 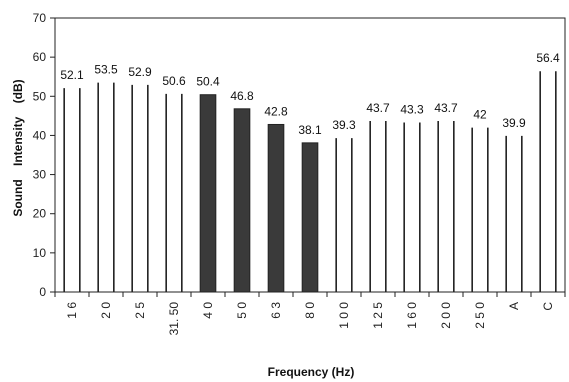 I want to click on y-tick-label: 10, so click(x=40, y=253).